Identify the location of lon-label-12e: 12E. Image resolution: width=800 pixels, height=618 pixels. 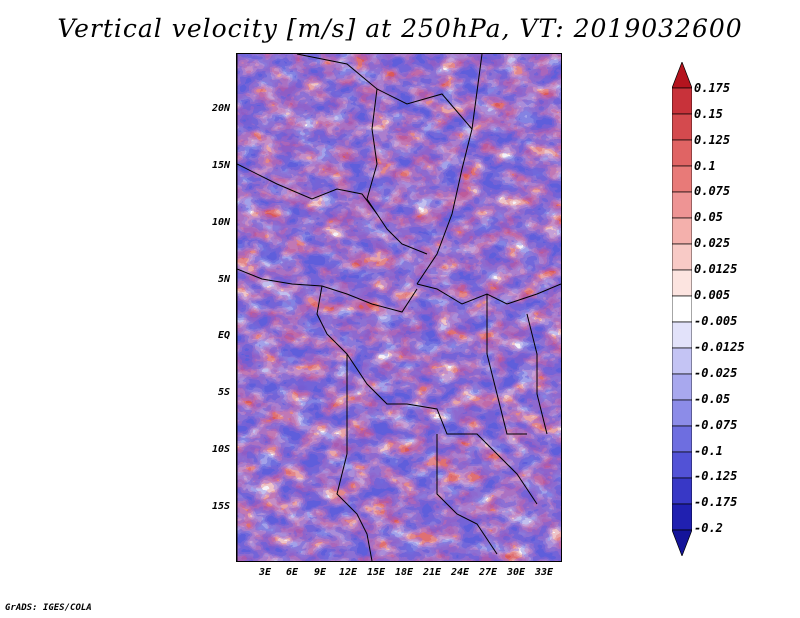
(348, 572).